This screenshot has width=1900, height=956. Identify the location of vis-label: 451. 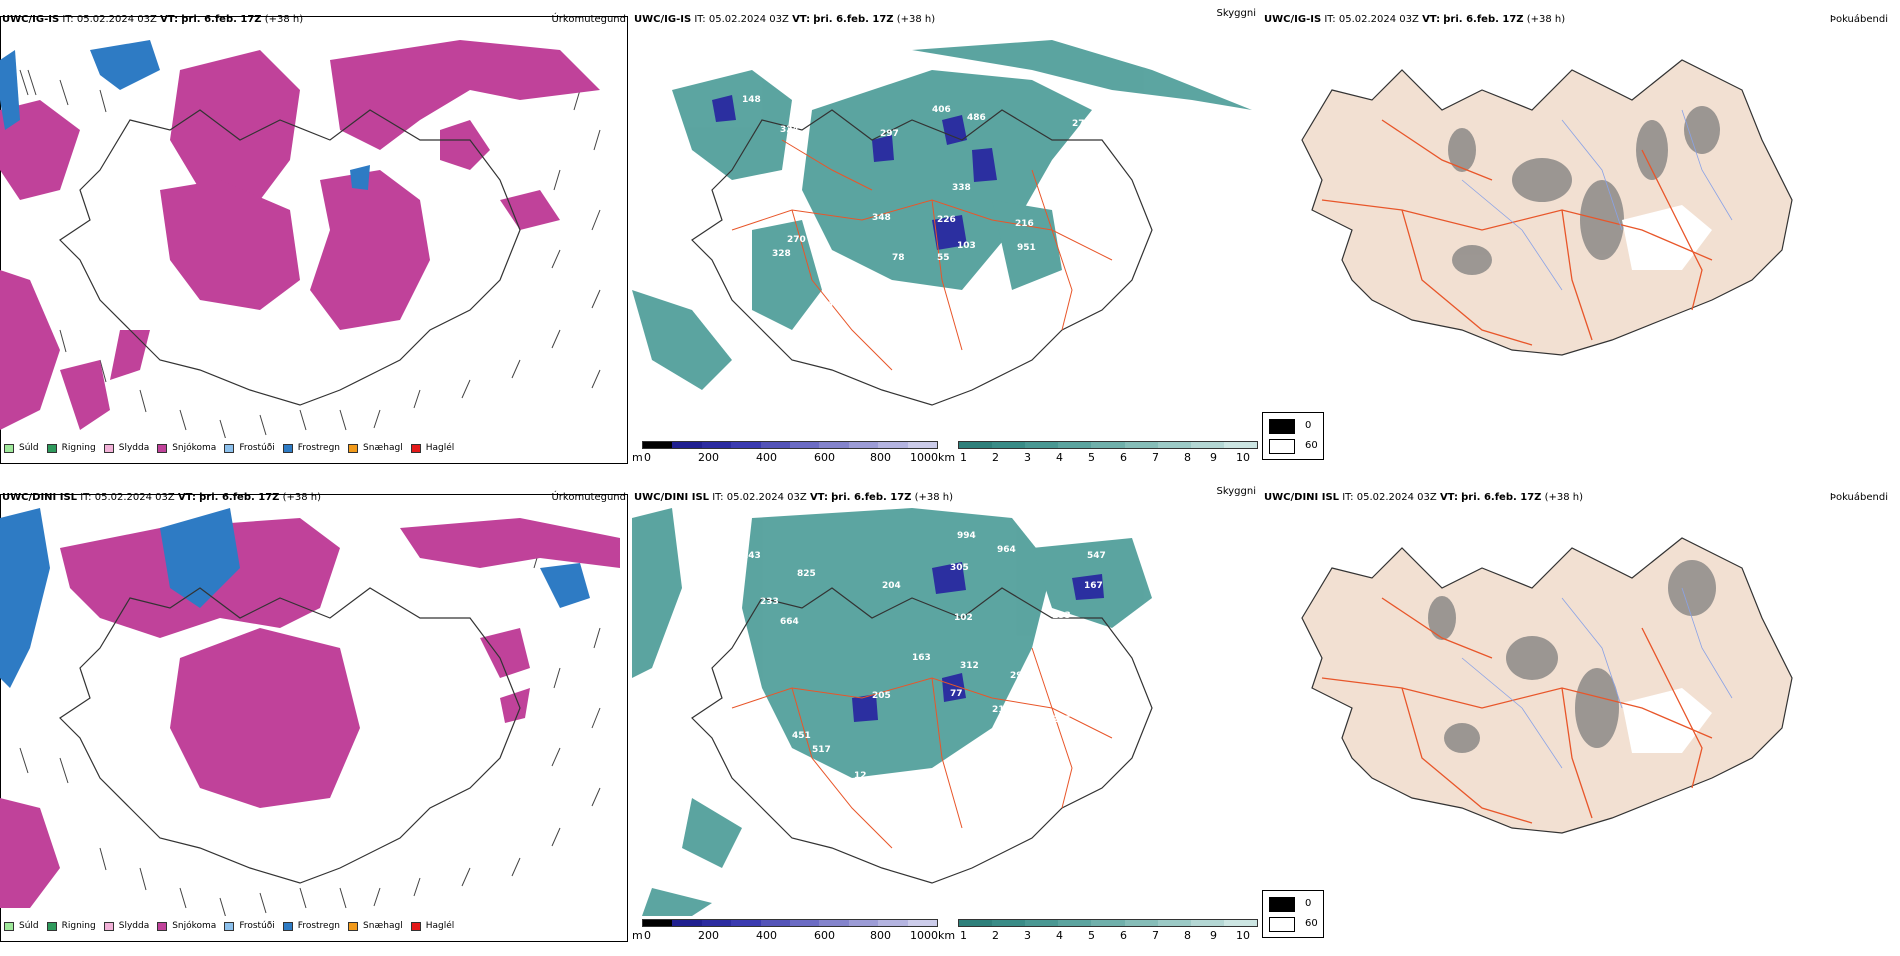
(801, 736).